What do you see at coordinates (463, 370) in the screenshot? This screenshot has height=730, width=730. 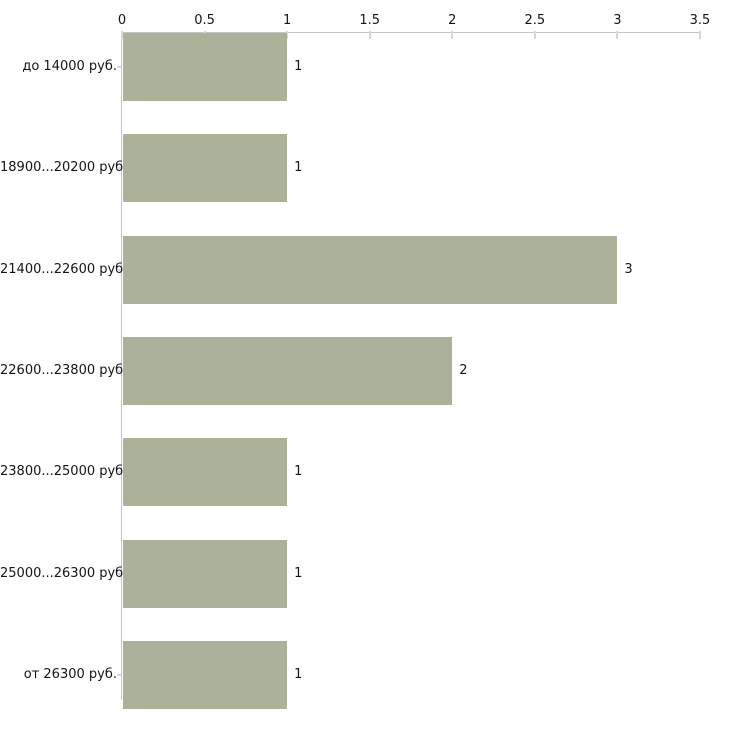 I see `bar-value-label: 2` at bounding box center [463, 370].